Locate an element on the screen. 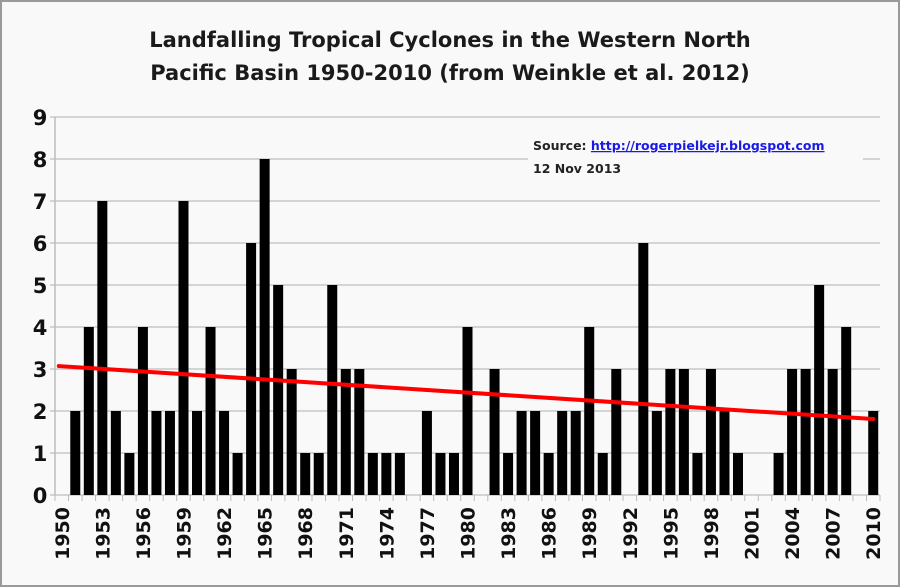 This screenshot has width=900, height=587. bar-2010 is located at coordinates (873, 453).